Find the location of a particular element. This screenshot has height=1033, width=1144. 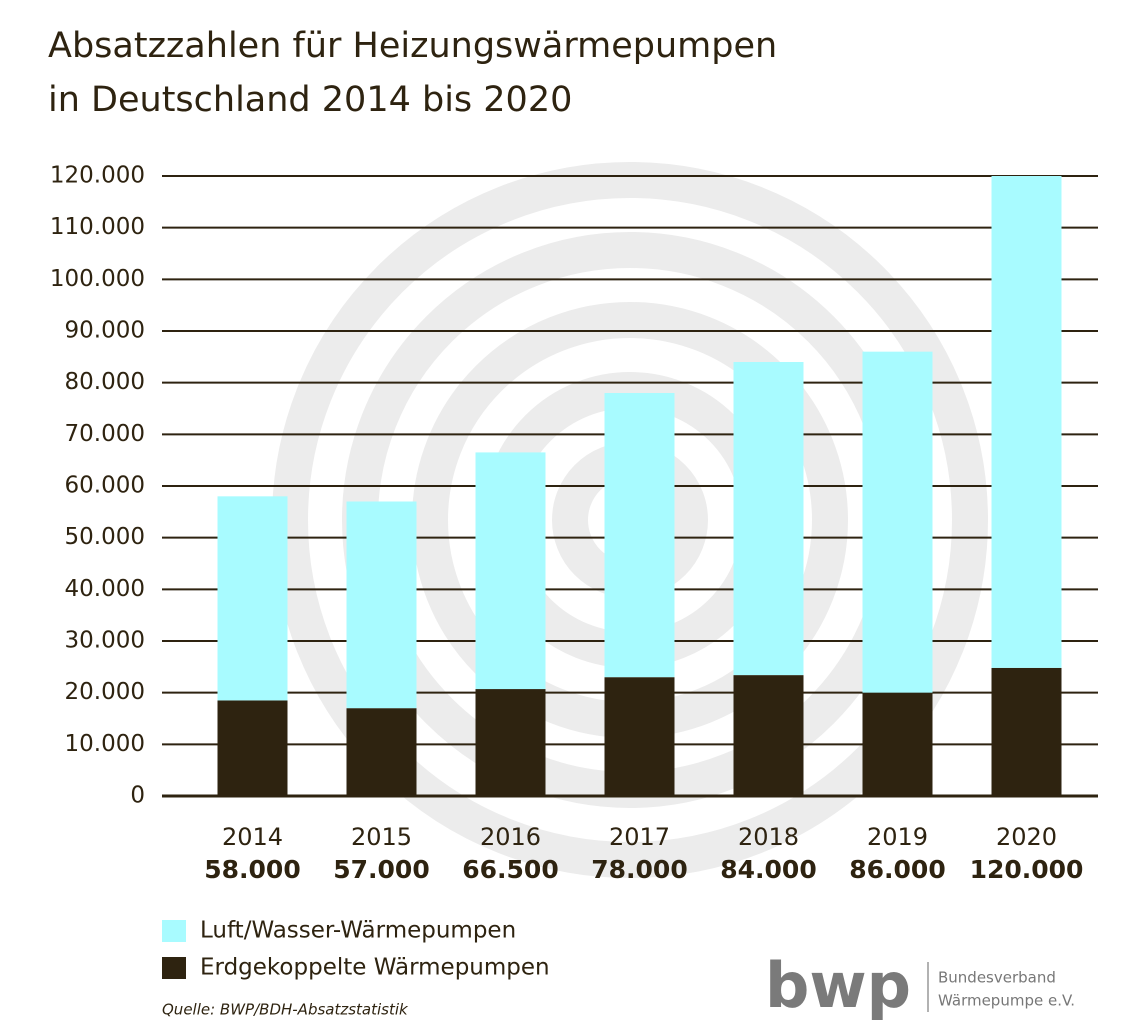

total-label: 78.000 is located at coordinates (639, 869).